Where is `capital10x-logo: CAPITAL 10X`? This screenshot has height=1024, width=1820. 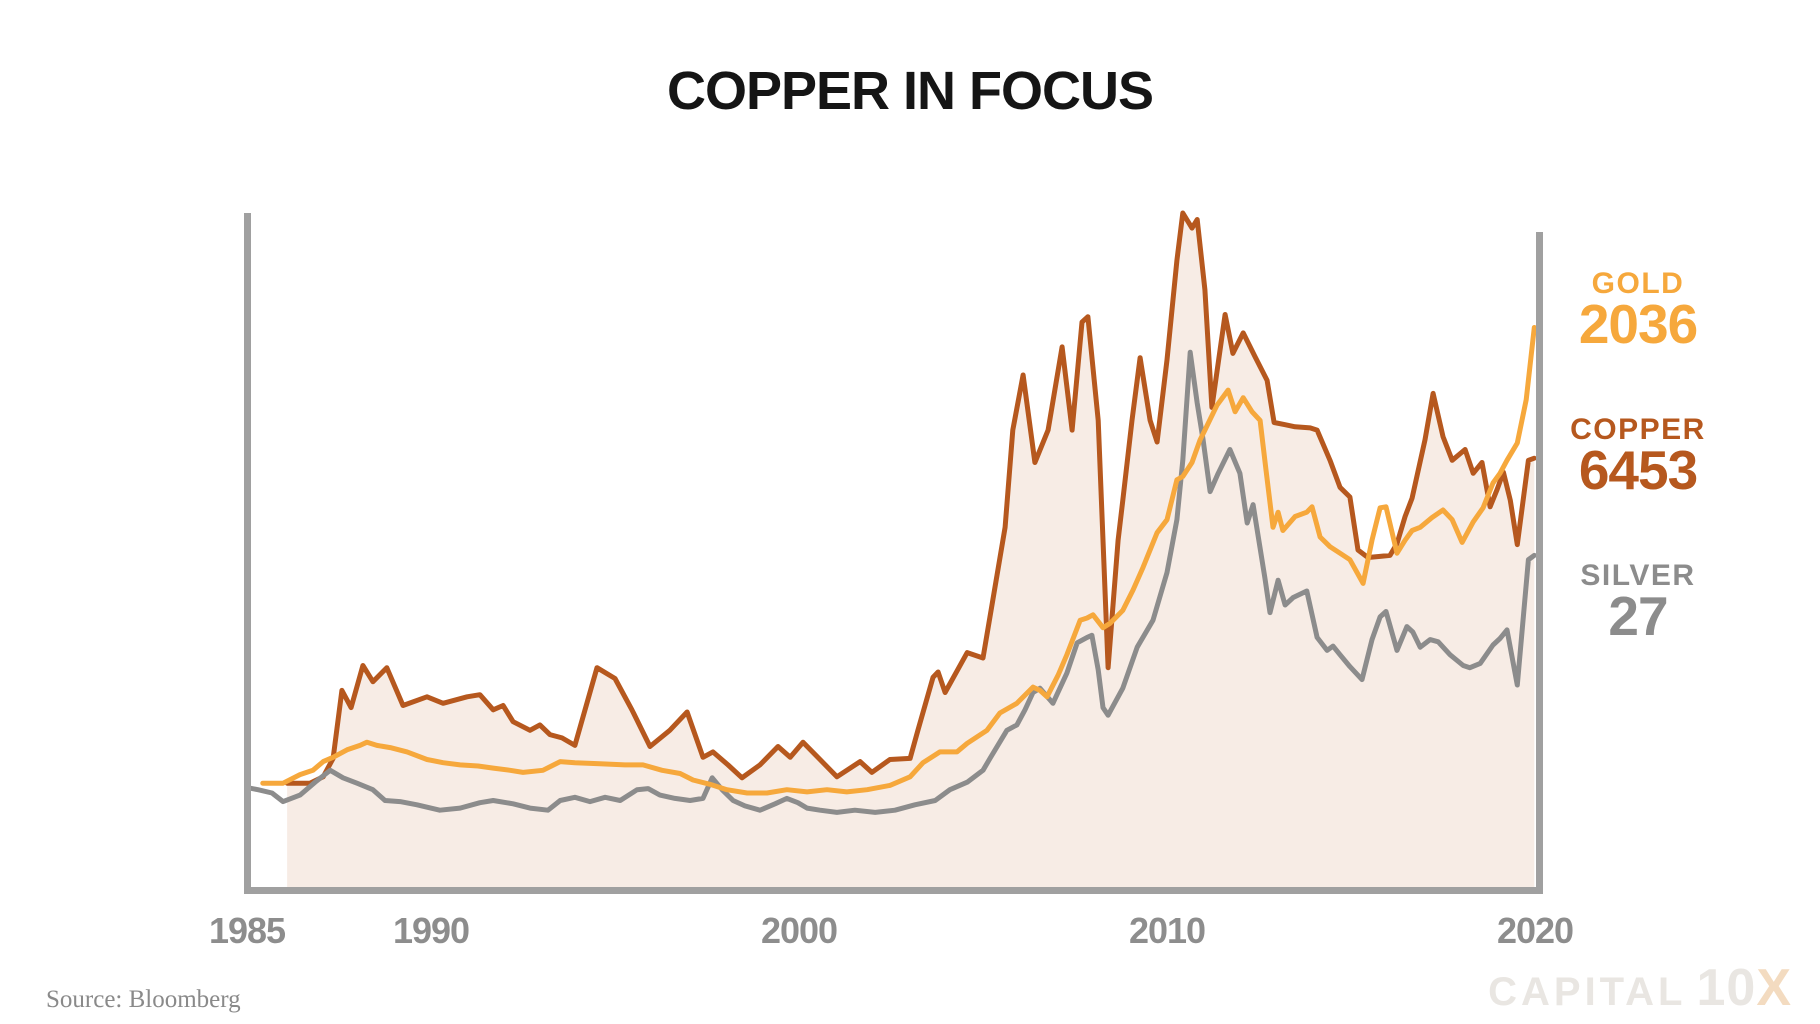 capital10x-logo: CAPITAL 10X is located at coordinates (1640, 988).